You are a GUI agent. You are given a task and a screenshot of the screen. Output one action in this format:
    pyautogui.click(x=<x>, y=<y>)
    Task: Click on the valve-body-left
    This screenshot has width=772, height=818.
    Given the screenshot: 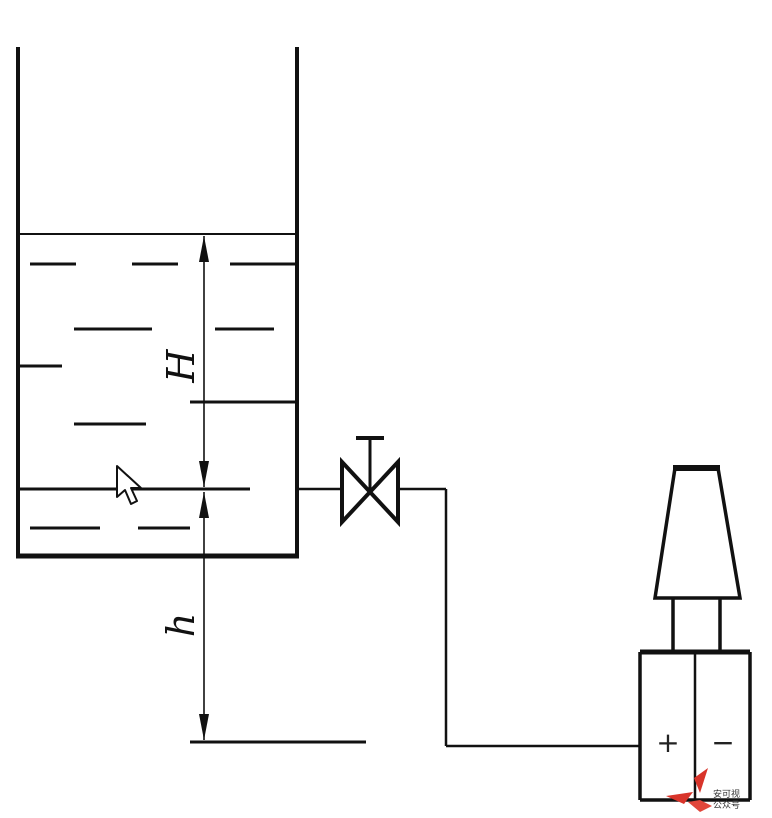 What is the action you would take?
    pyautogui.click(x=356, y=492)
    